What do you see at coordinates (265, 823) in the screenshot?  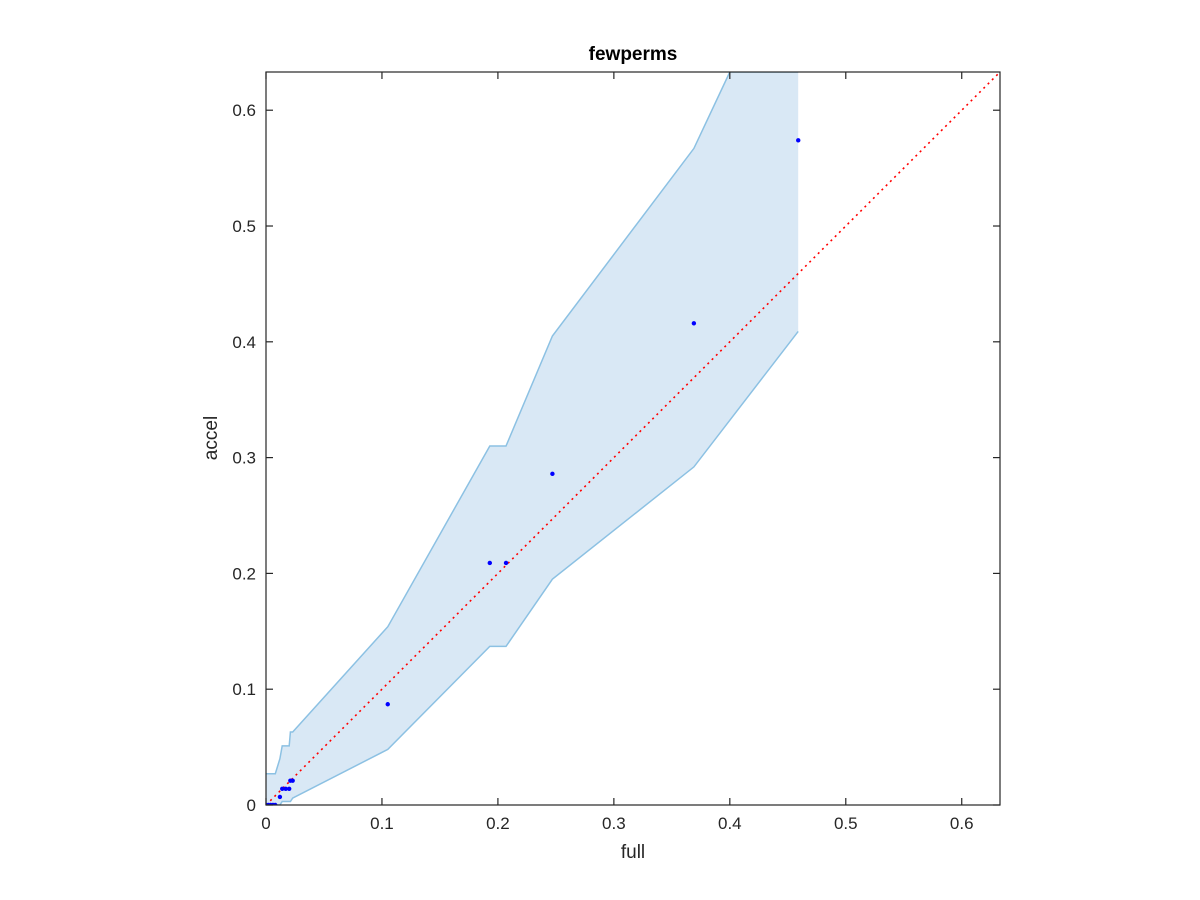 I see `x-tick-label: 0` at bounding box center [265, 823].